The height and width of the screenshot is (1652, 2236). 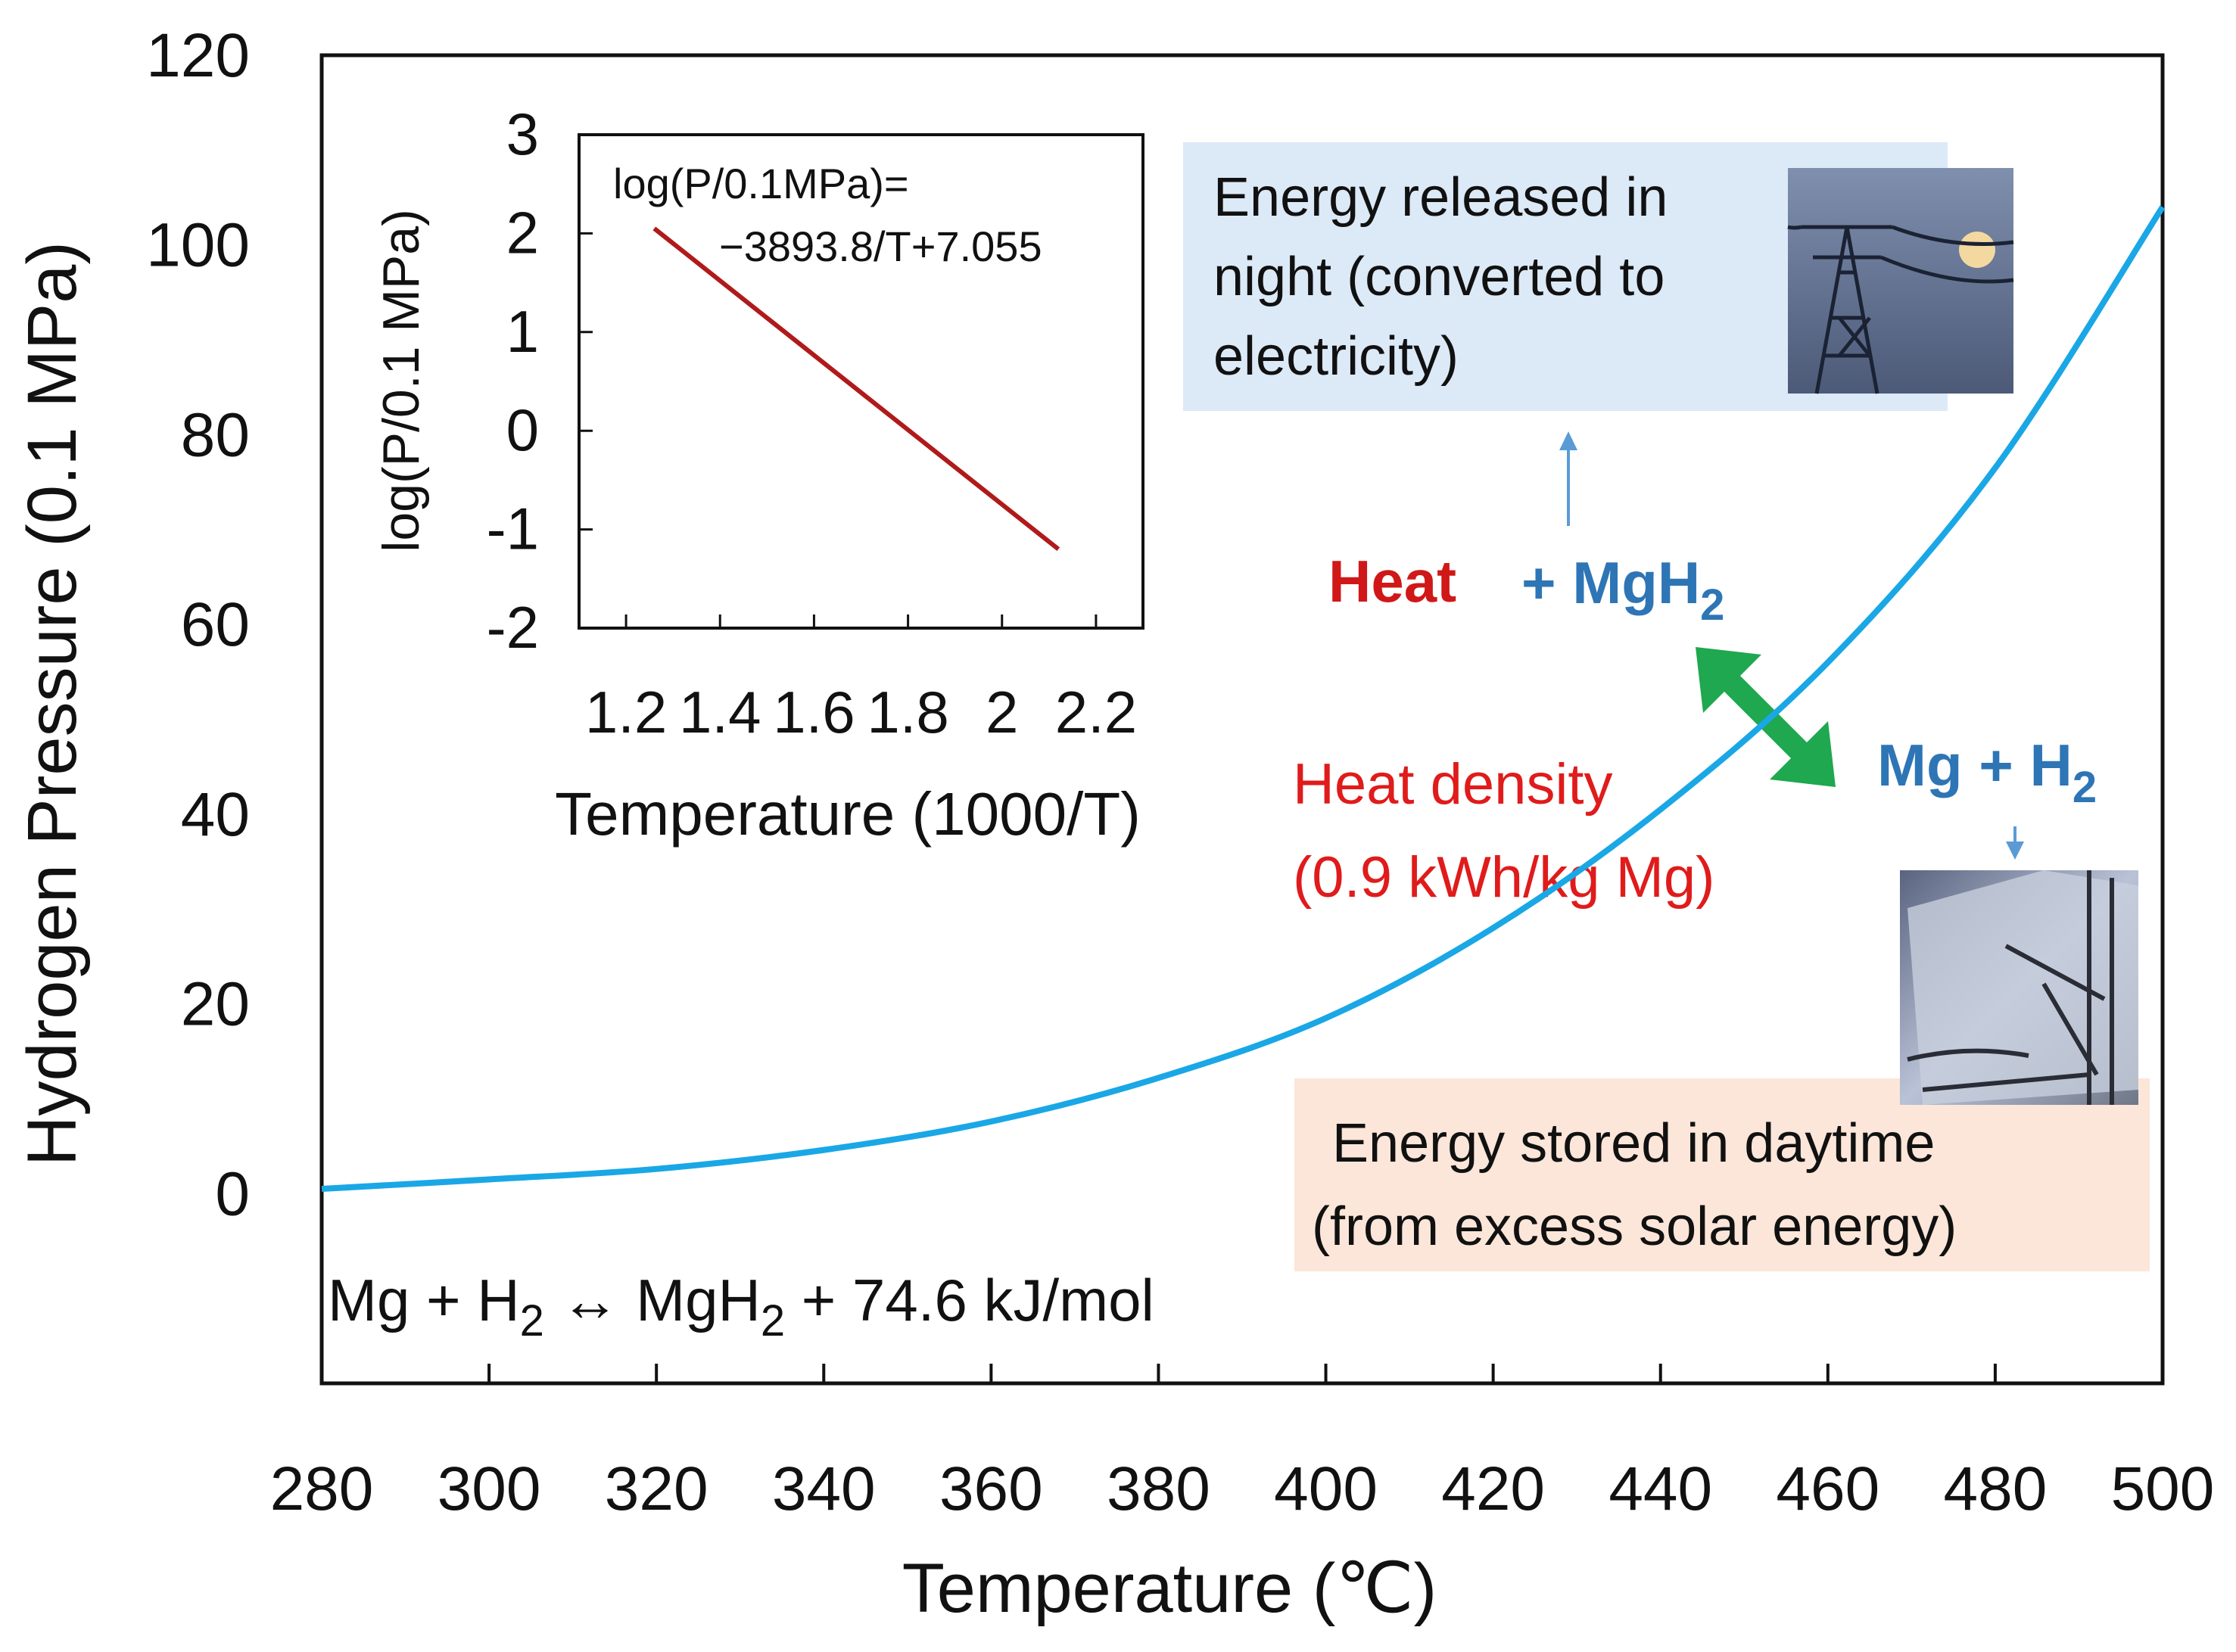 I want to click on main-x-ticks, so click(x=1242, y=1373).